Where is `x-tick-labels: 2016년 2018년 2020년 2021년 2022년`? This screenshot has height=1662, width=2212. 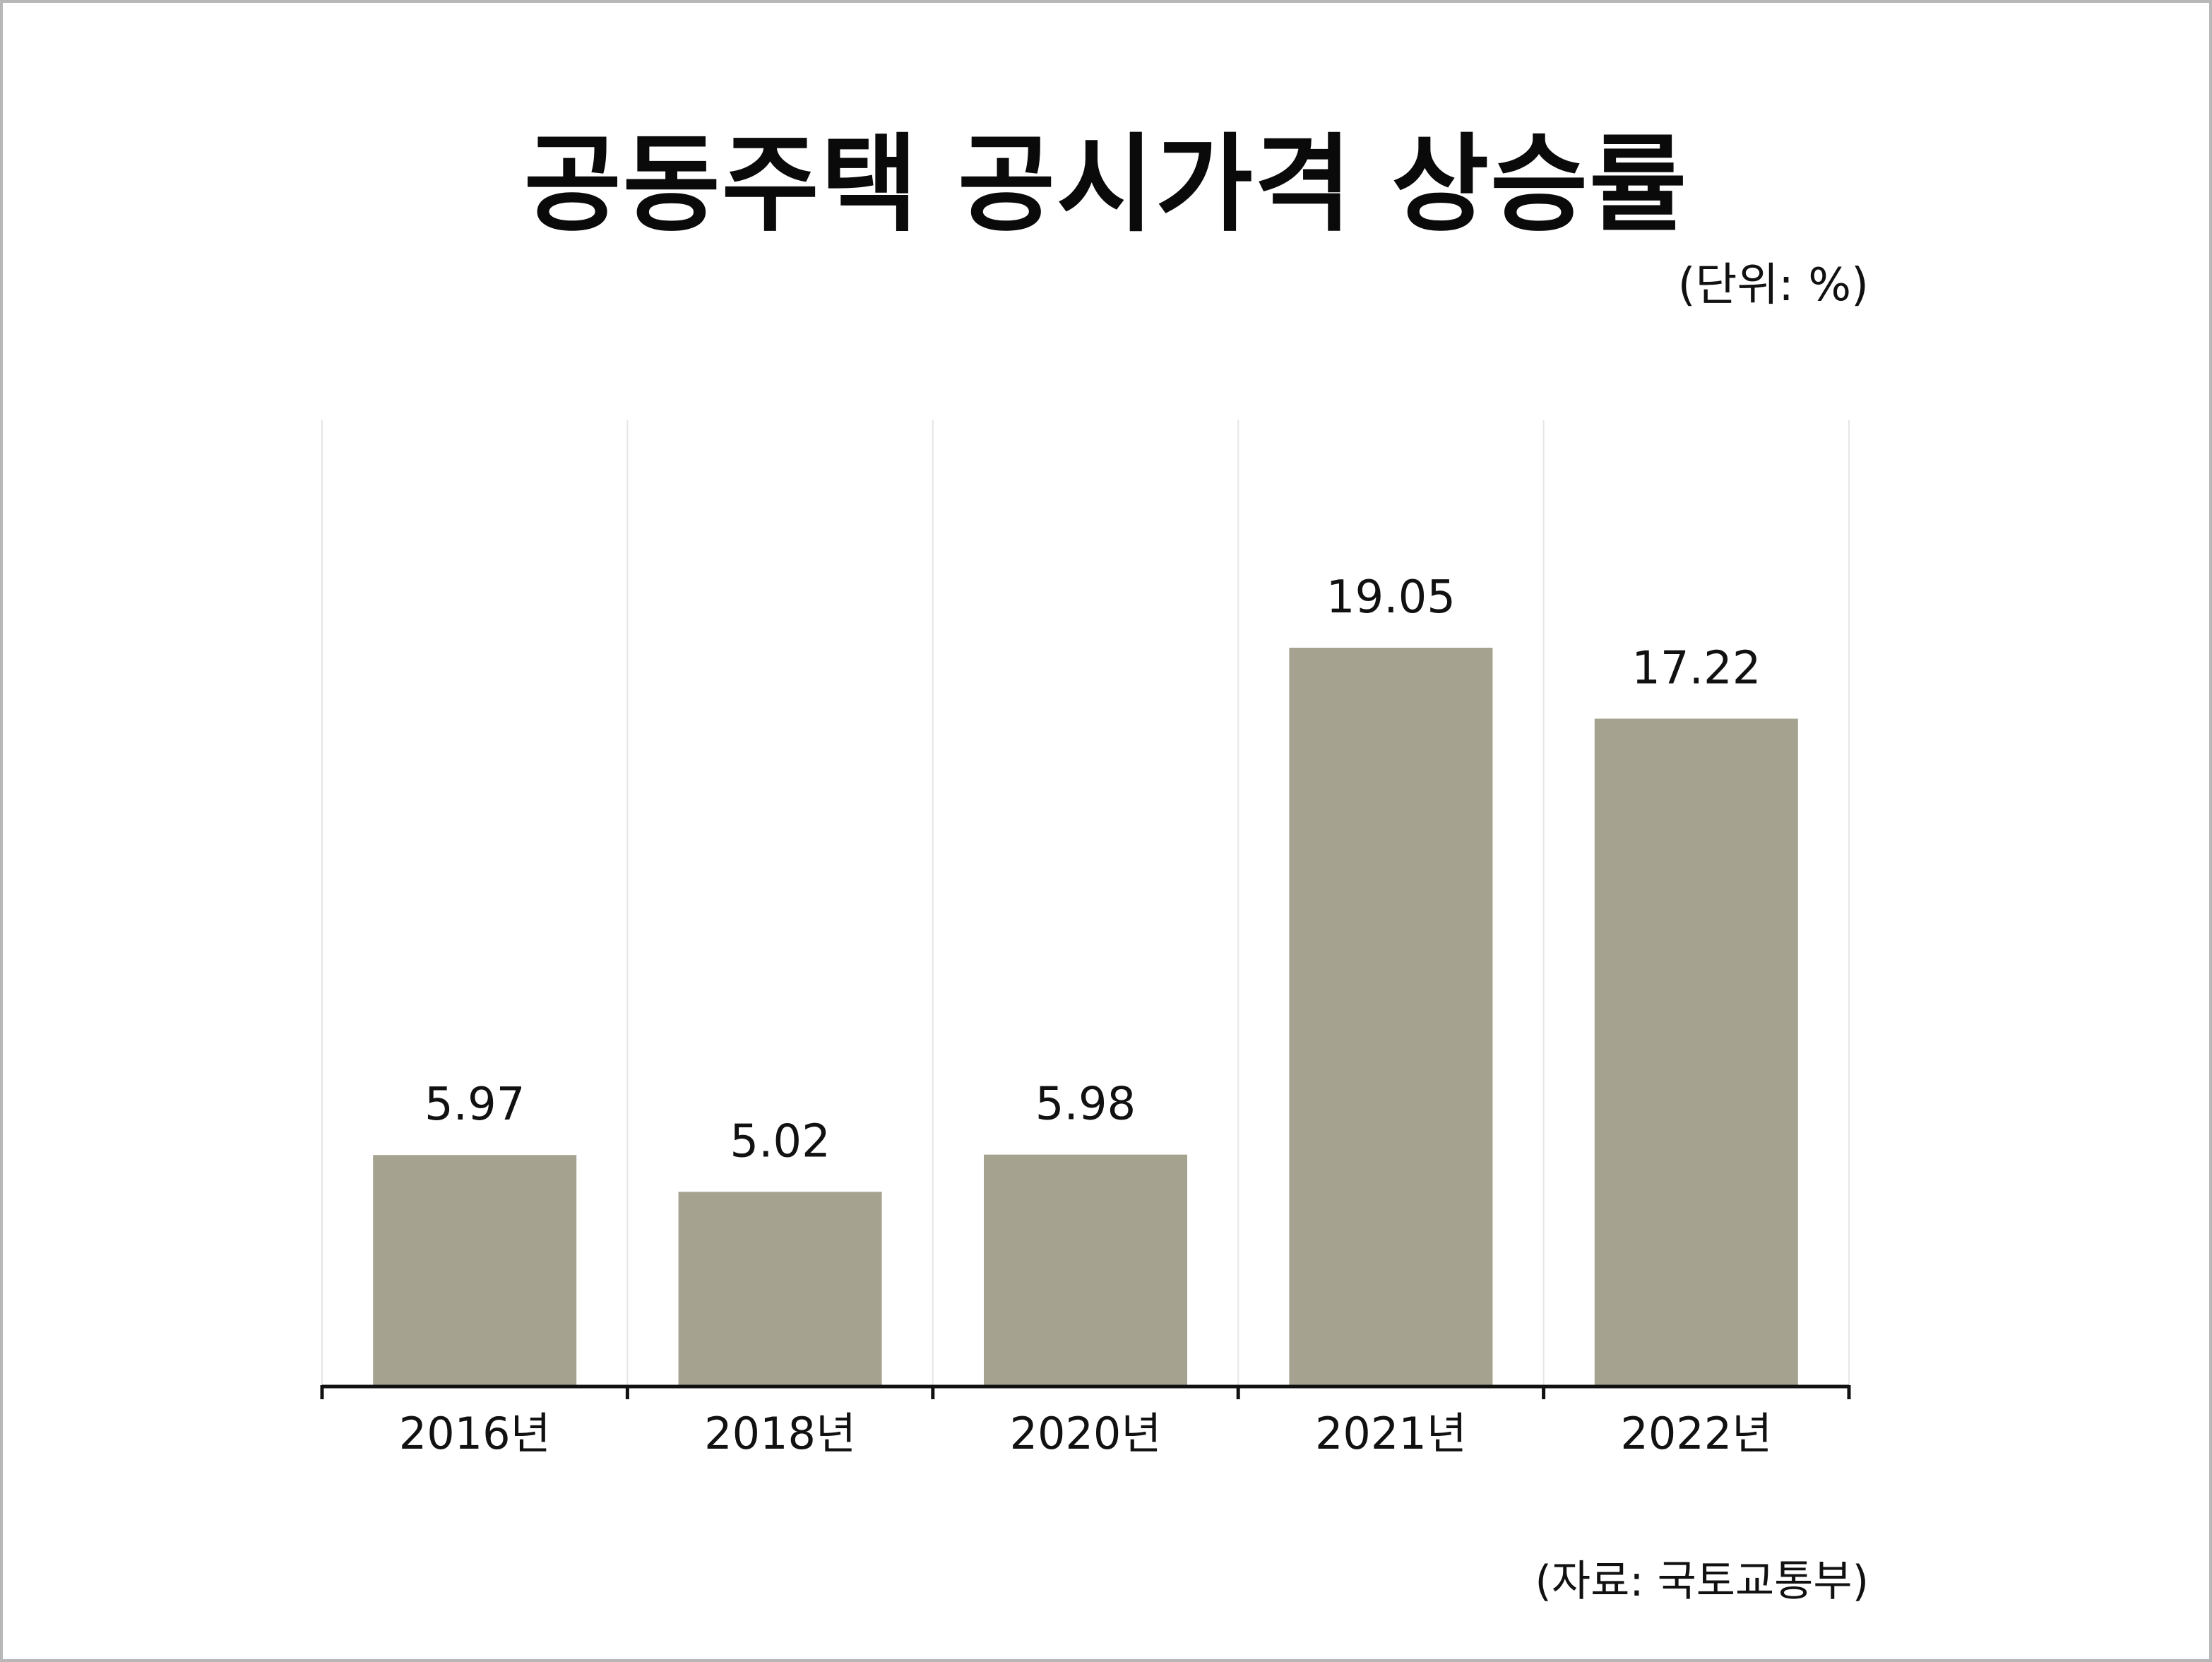 x-tick-labels: 2016년 2018년 2020년 2021년 2022년 is located at coordinates (1085, 1434).